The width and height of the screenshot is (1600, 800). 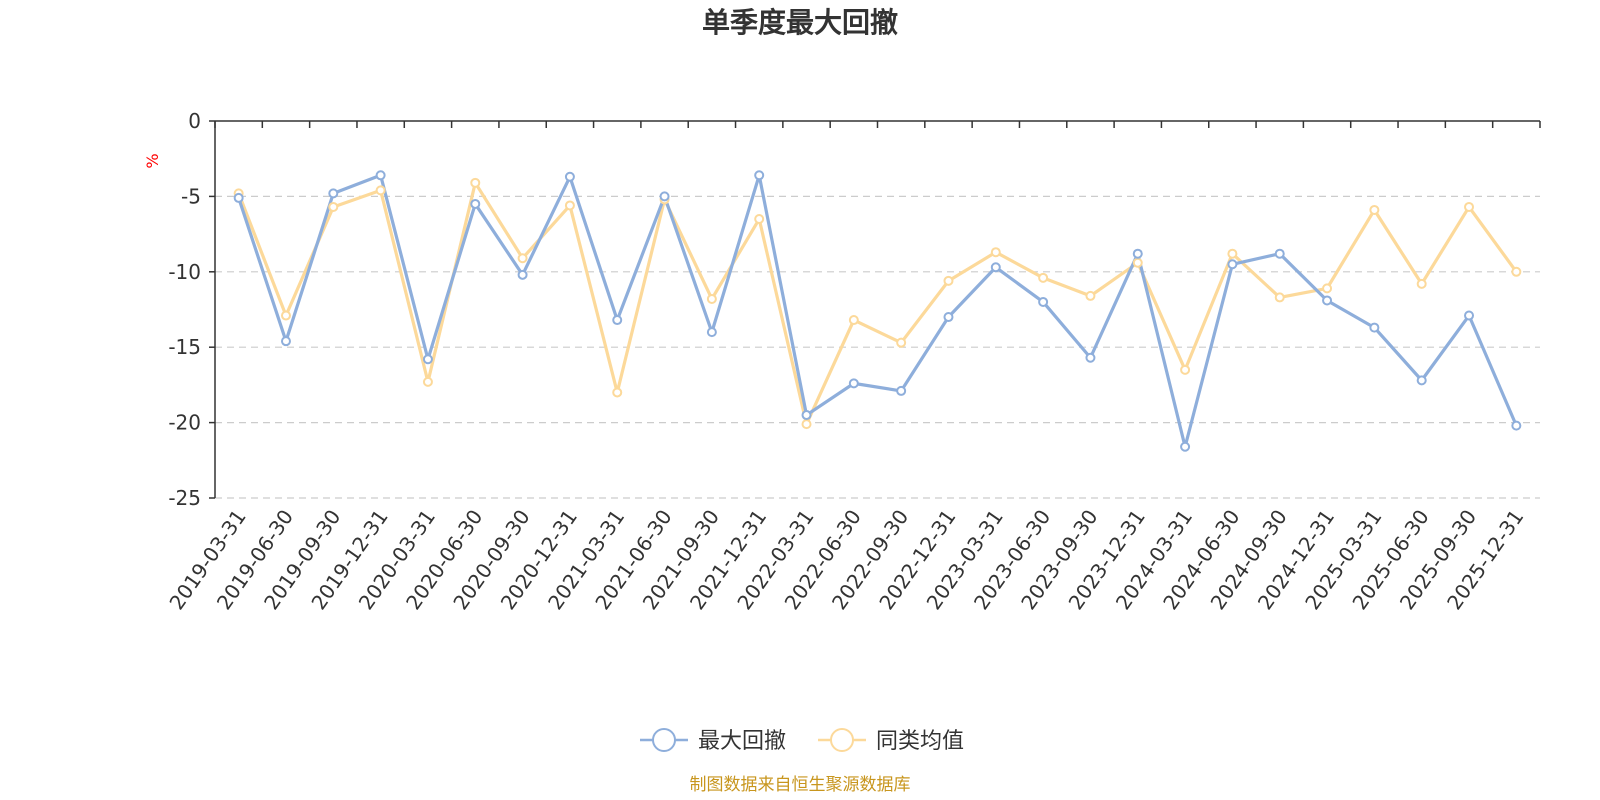 I want to click on y-tick-label: -5, so click(x=191, y=196).